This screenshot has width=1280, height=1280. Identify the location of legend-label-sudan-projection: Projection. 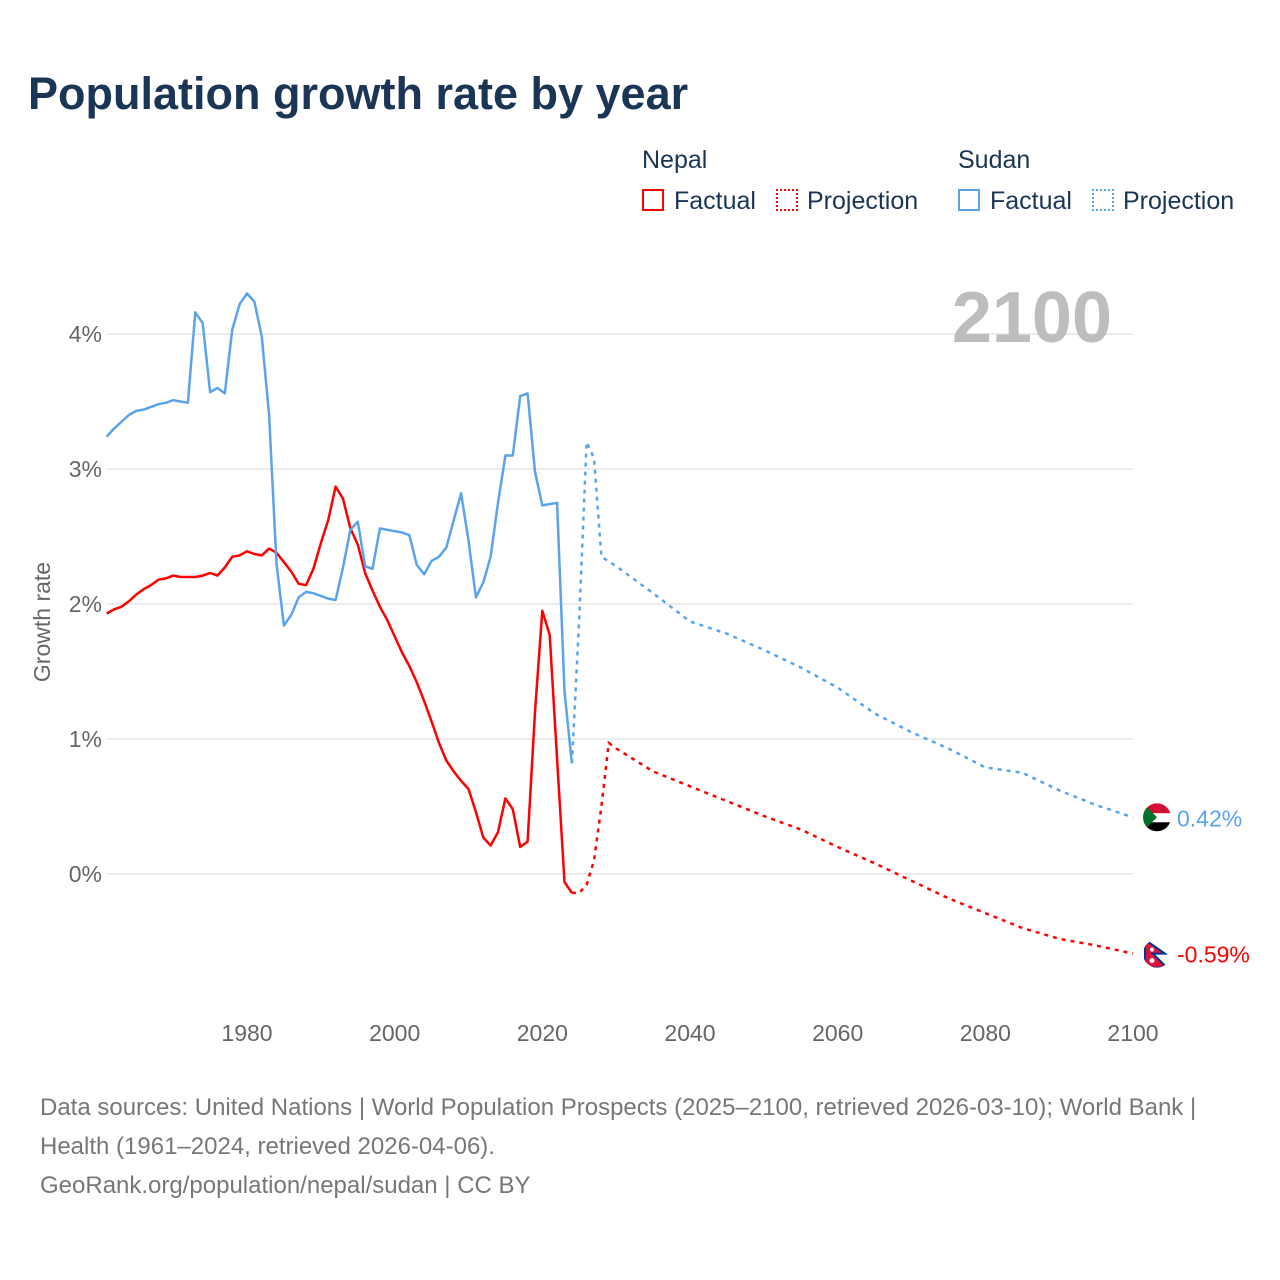
(1179, 201).